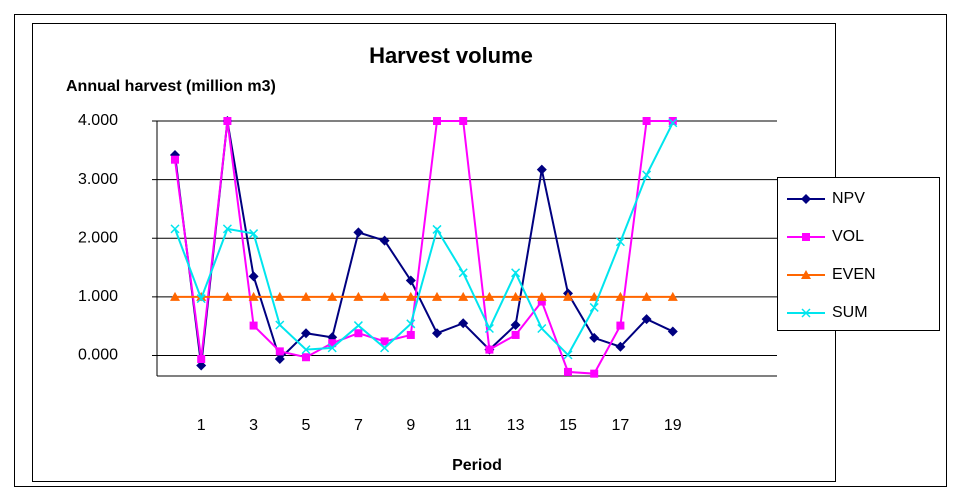 Image resolution: width=958 pixels, height=504 pixels. I want to click on x-axis-label: Period, so click(477, 465).